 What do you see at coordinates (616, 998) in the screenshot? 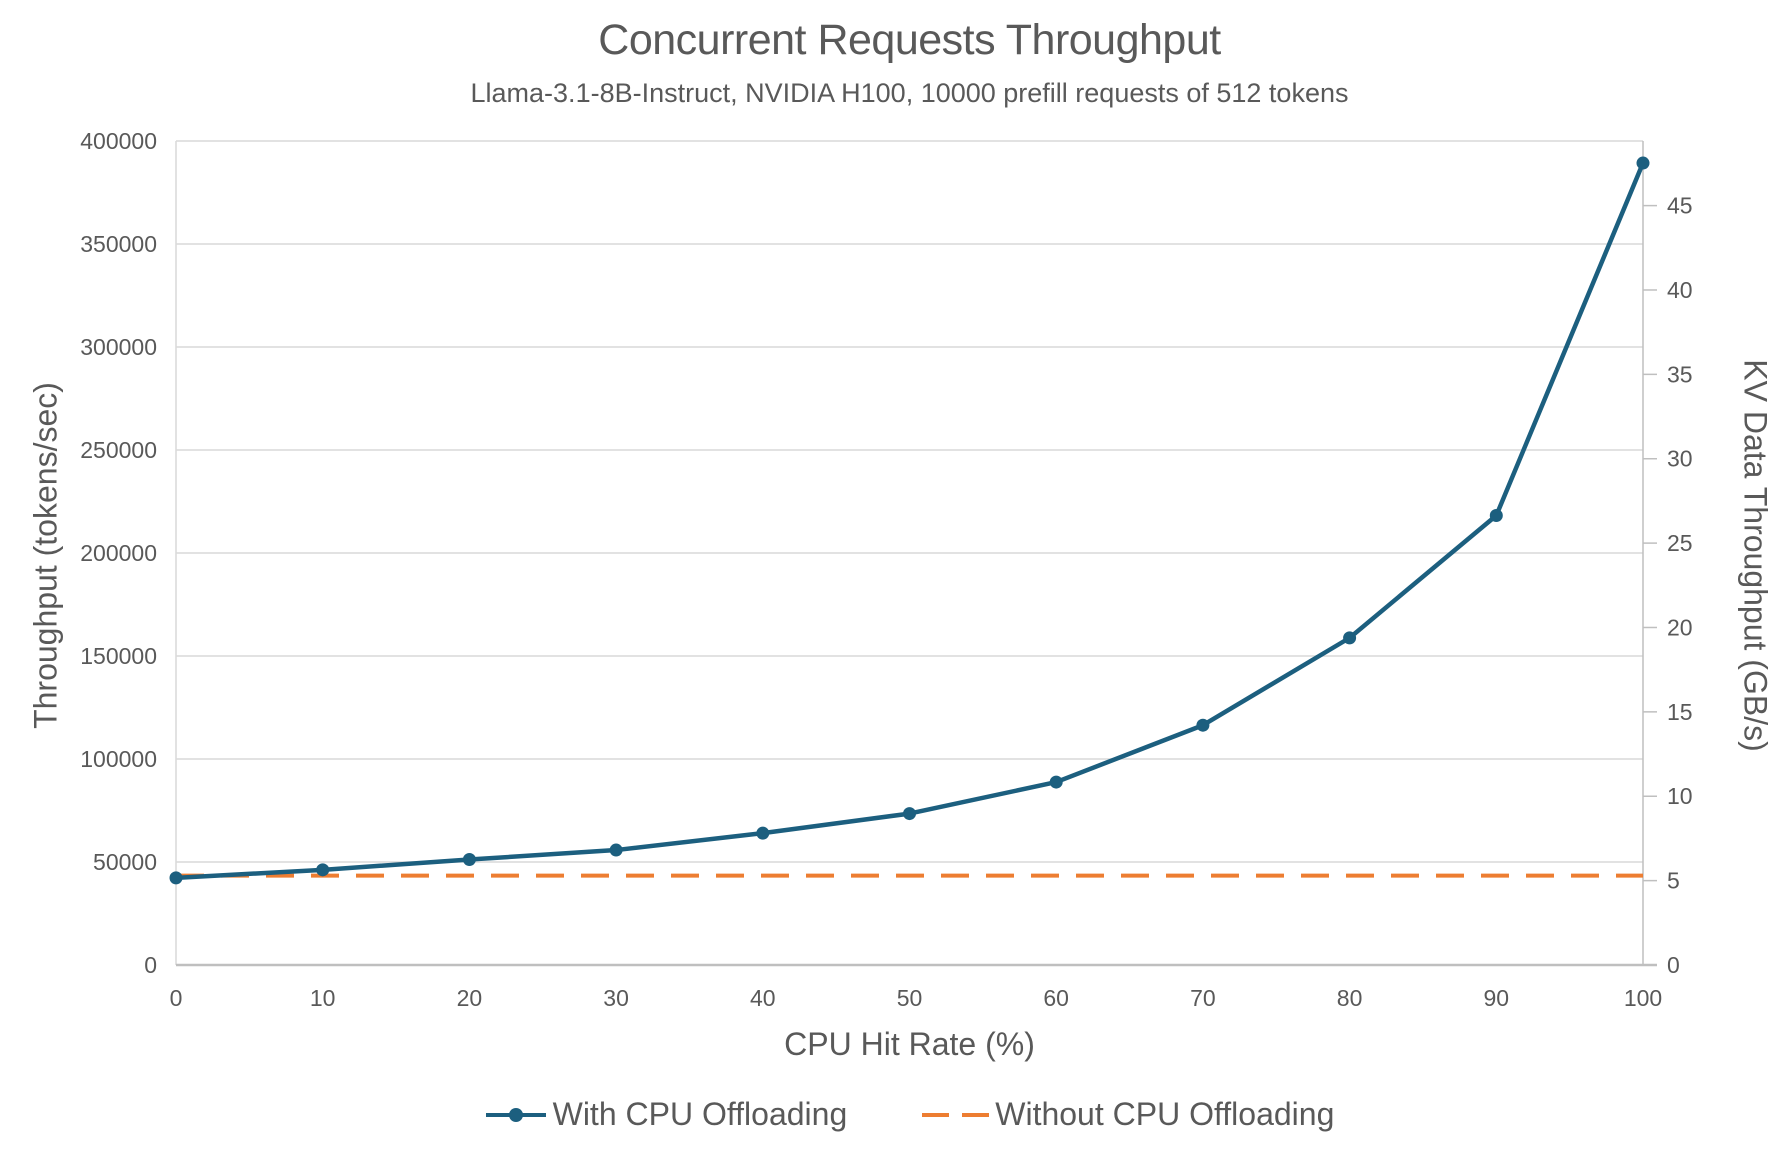
I see `x-axis-tick-label: 30` at bounding box center [616, 998].